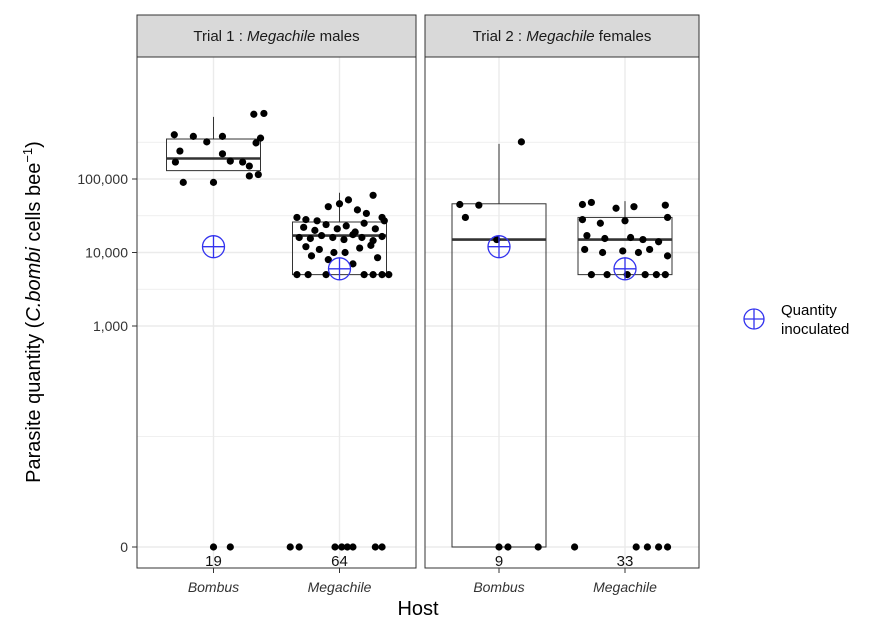 This screenshot has height=626, width=872. What do you see at coordinates (562, 36) in the screenshot?
I see `strip-trial-2-label: Trial 2 : Megachile females` at bounding box center [562, 36].